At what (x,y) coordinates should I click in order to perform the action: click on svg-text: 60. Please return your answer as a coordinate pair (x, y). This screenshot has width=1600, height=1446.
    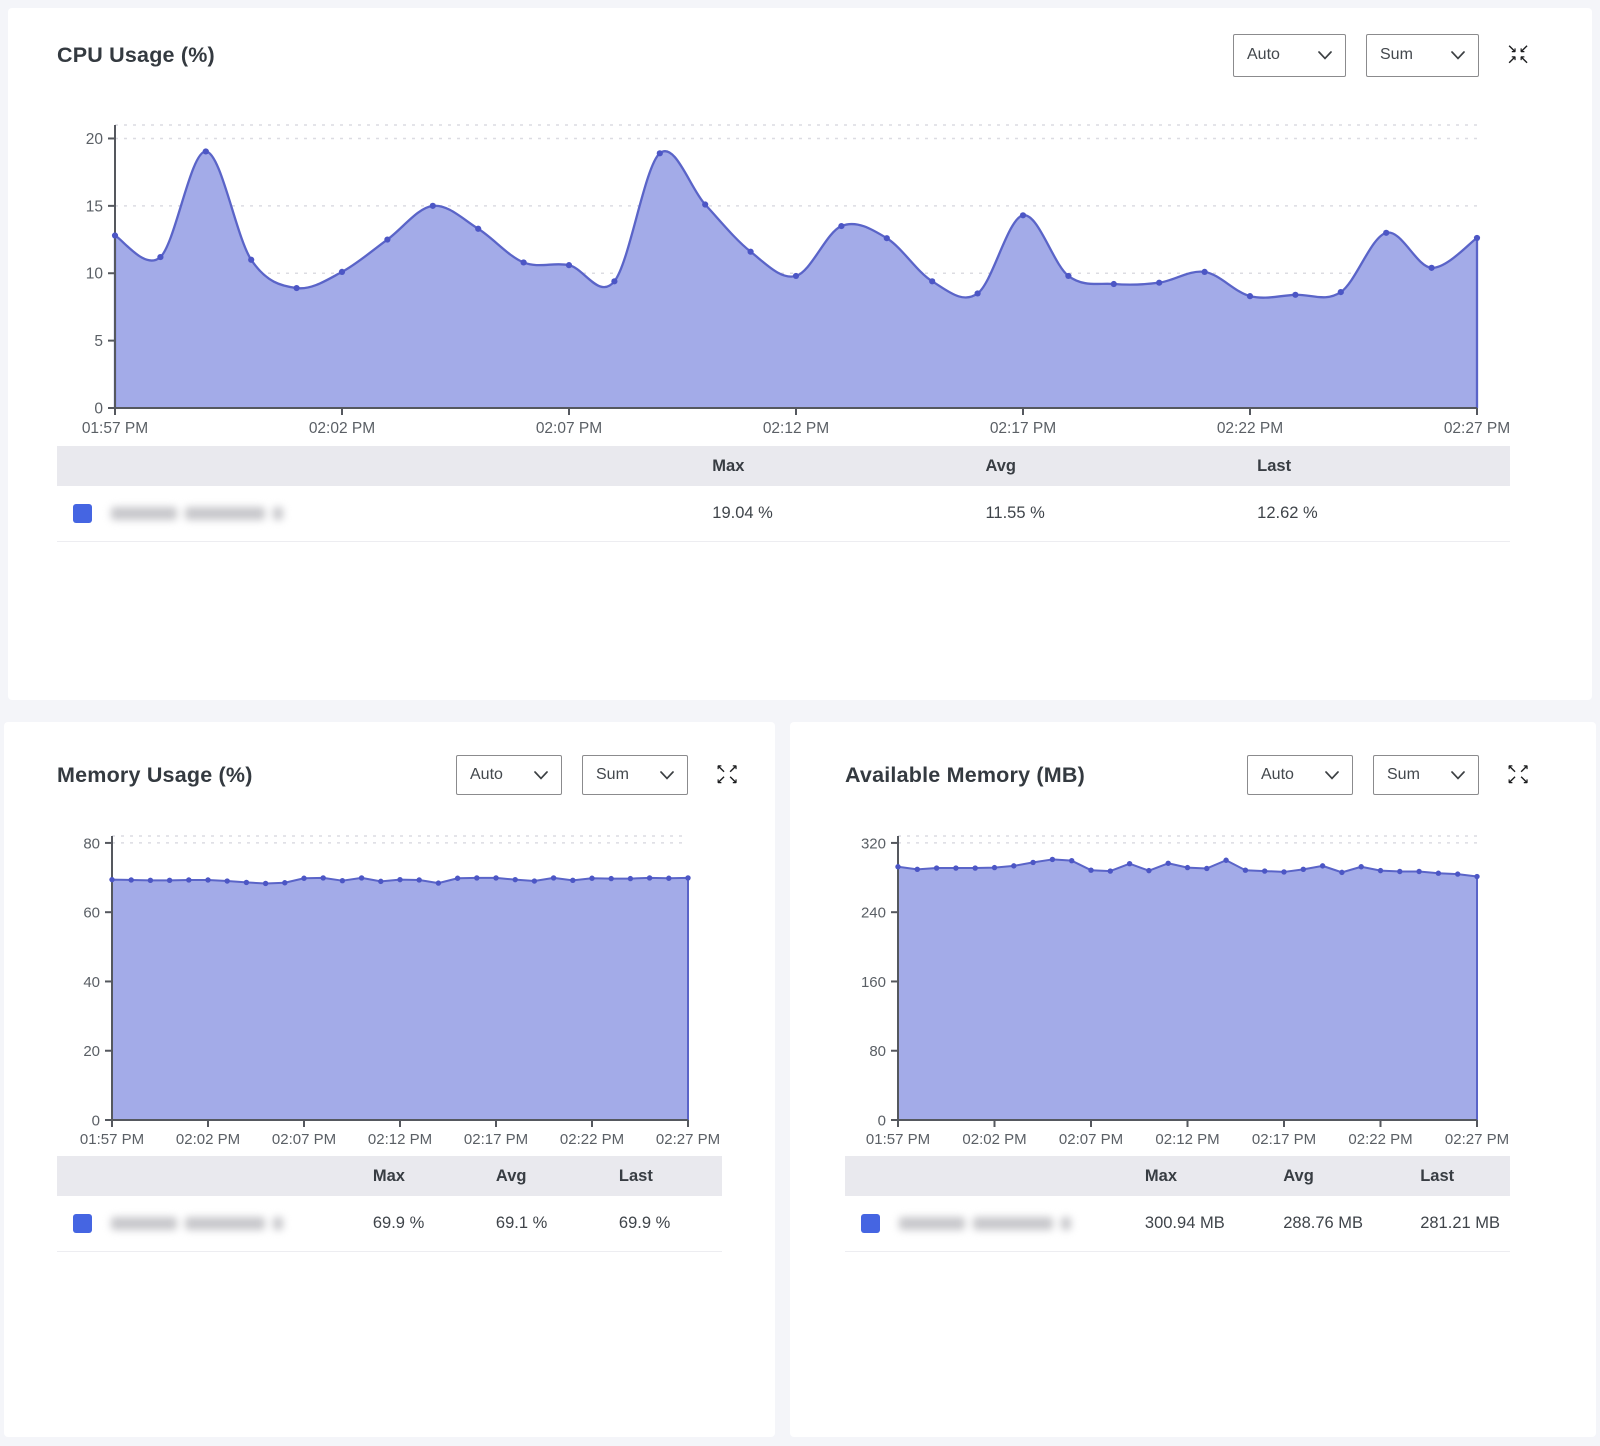
    Looking at the image, I should click on (91, 913).